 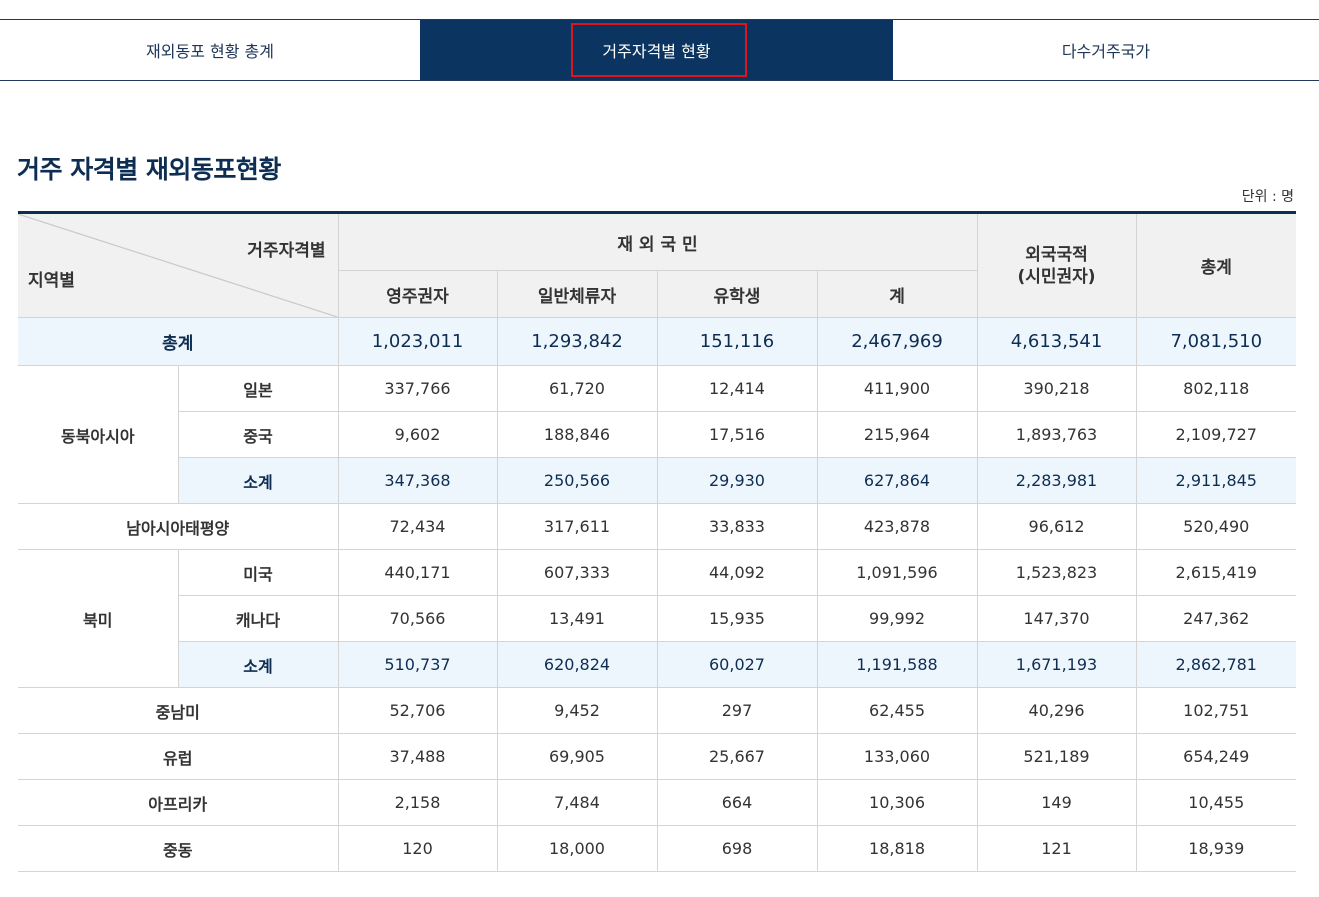 What do you see at coordinates (737, 848) in the screenshot?
I see `cell: 698` at bounding box center [737, 848].